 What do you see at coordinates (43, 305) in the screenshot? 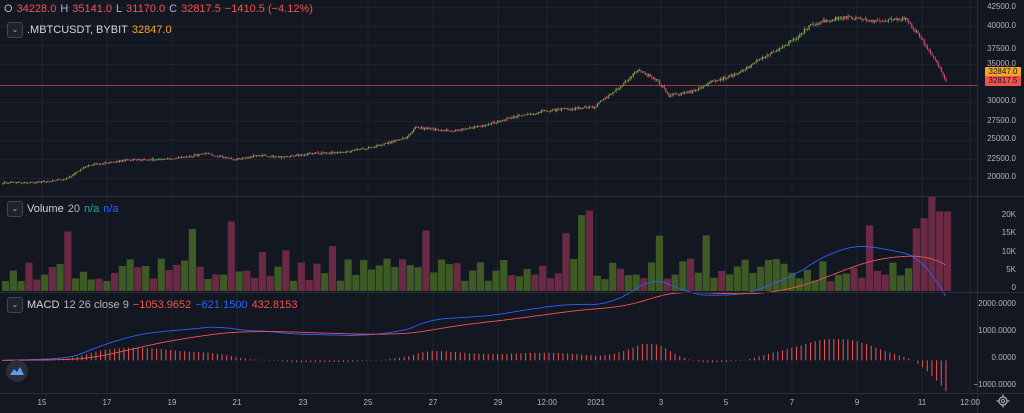
I see `macd-title: MACD` at bounding box center [43, 305].